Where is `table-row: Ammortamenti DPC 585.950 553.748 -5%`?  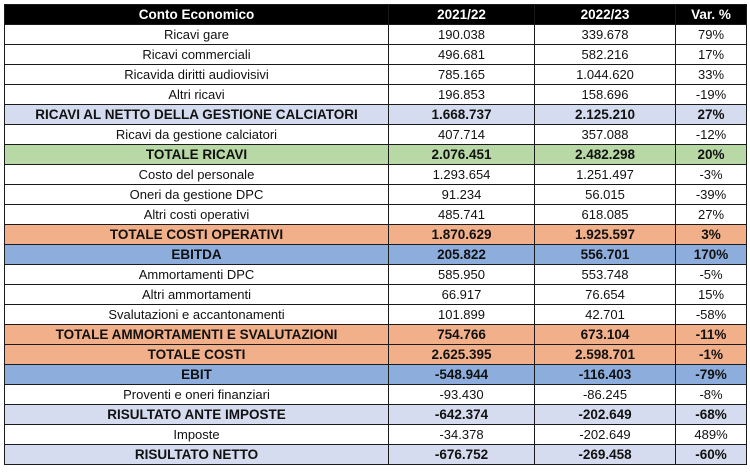 table-row: Ammortamenti DPC 585.950 553.748 -5% is located at coordinates (375, 274).